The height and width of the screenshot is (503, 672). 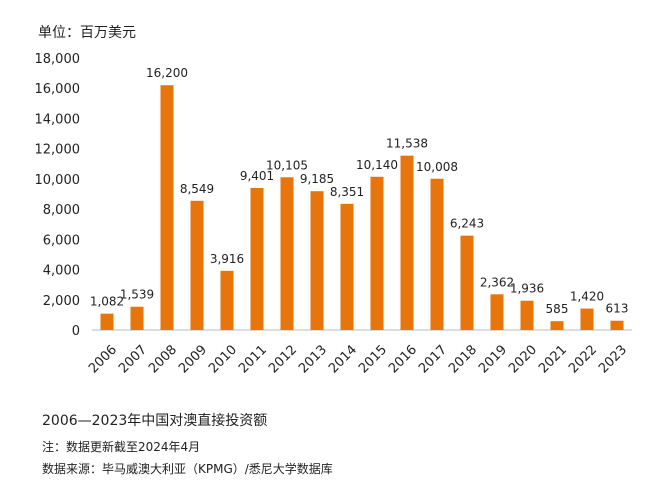 I want to click on chart-caption: 2006—2023年中国对澳直接投资额, so click(x=155, y=421).